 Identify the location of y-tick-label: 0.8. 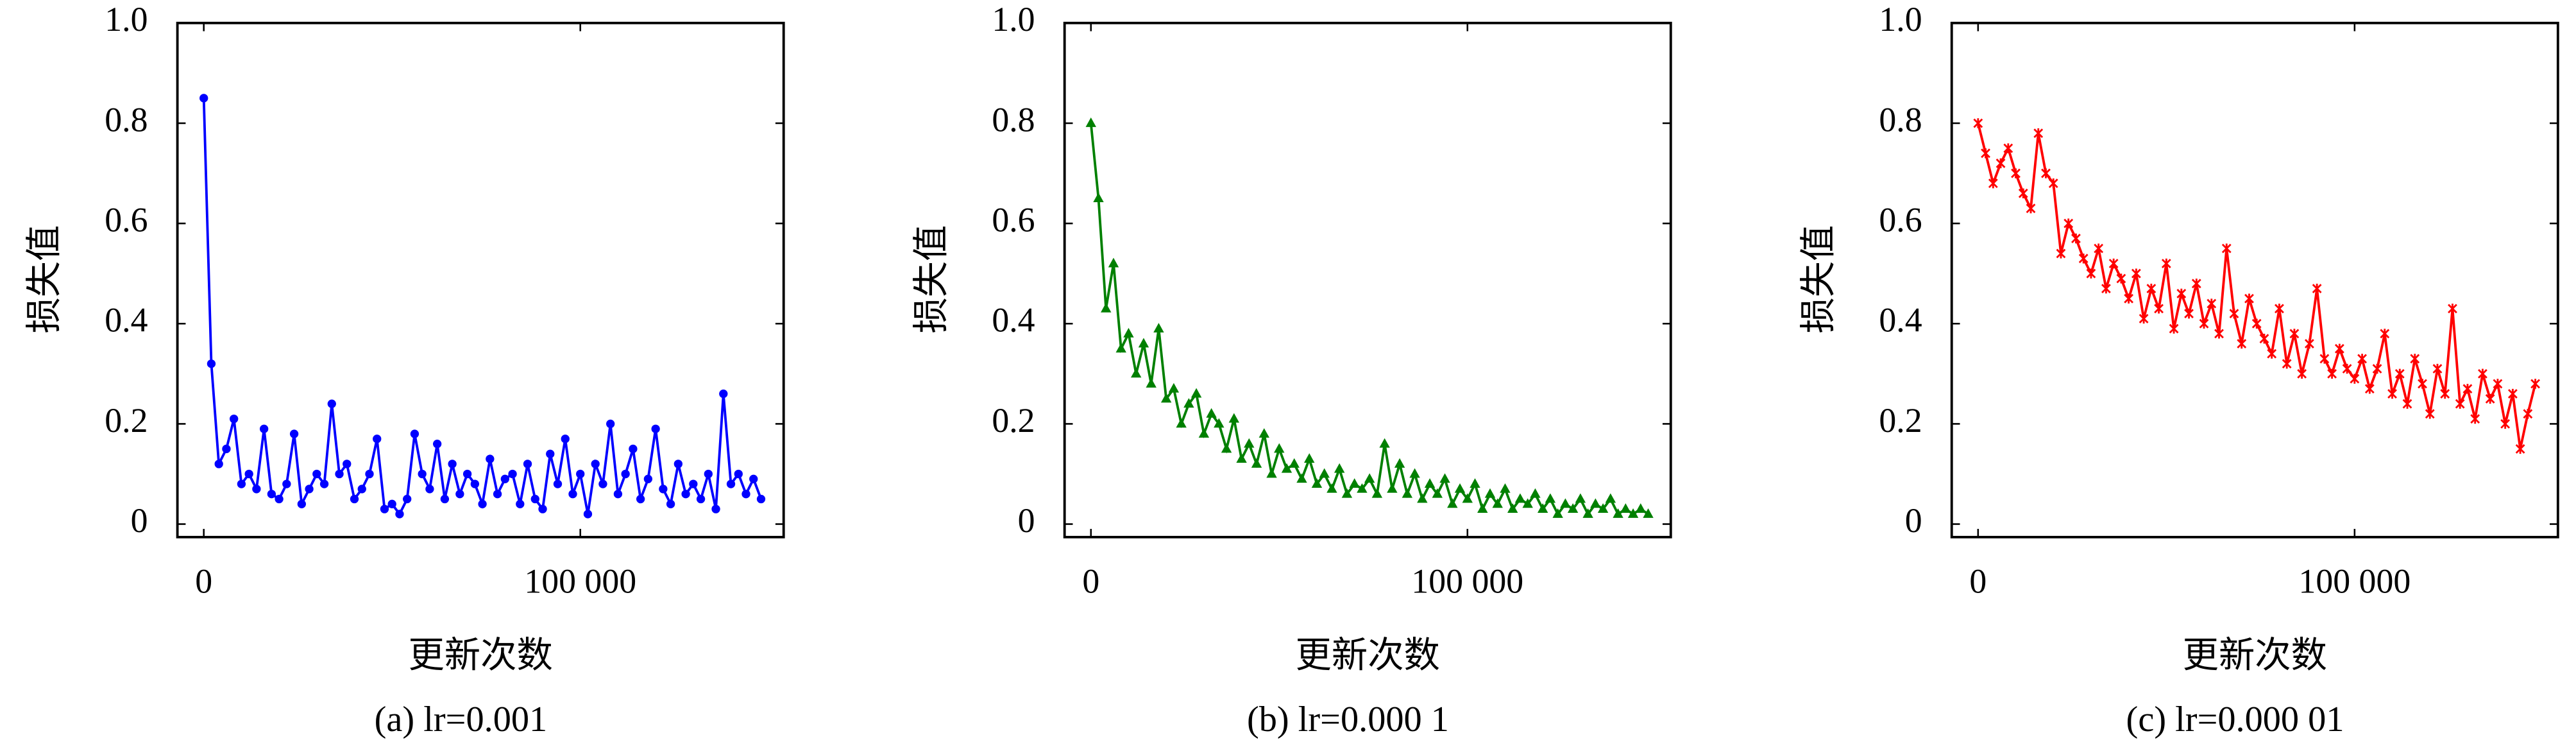
(126, 119).